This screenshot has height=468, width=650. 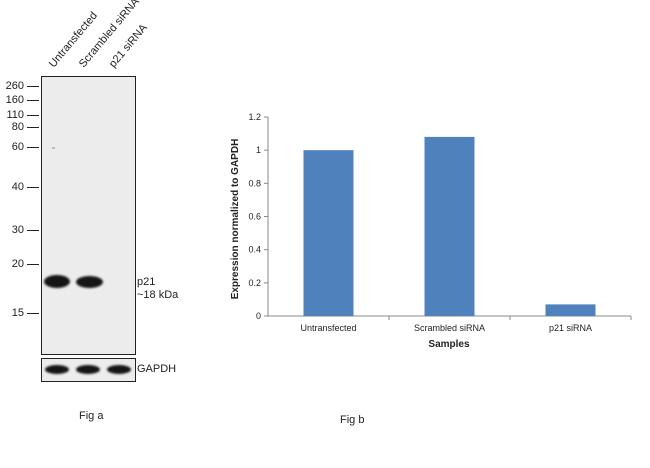 I want to click on y-tick-label: 0.6, so click(x=254, y=217).